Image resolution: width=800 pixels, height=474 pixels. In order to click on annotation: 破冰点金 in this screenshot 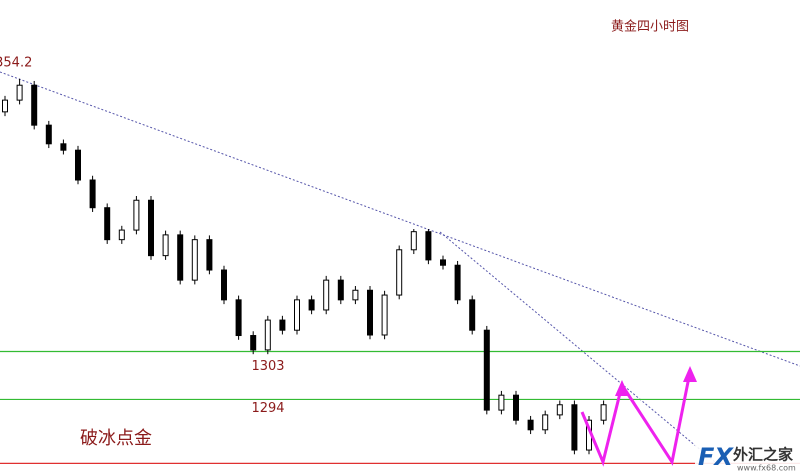, I will do `click(116, 438)`.